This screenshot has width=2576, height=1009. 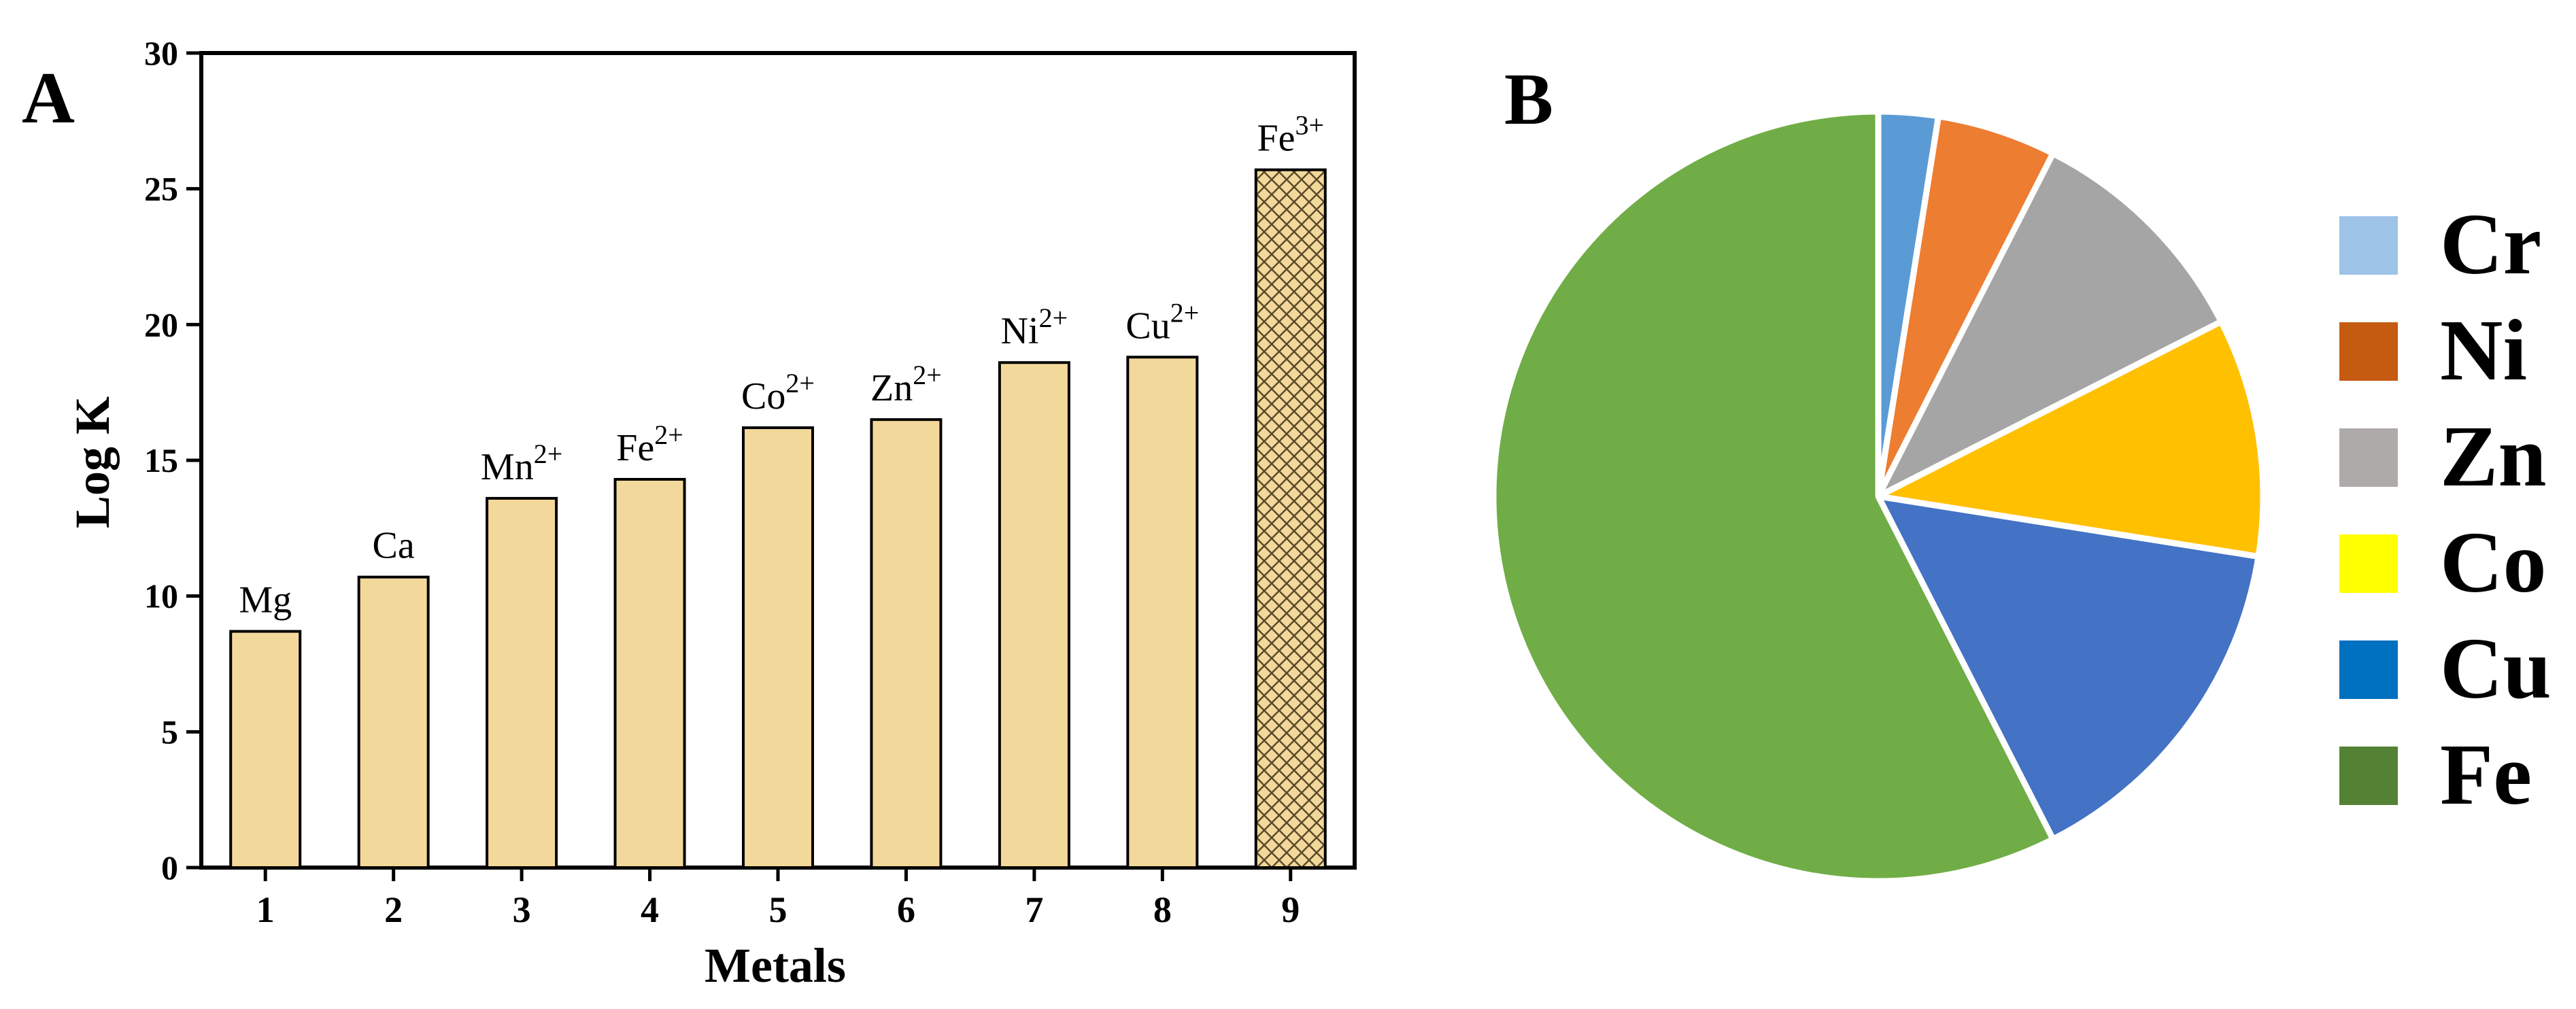 What do you see at coordinates (778, 909) in the screenshot?
I see `x-tick-label: 5` at bounding box center [778, 909].